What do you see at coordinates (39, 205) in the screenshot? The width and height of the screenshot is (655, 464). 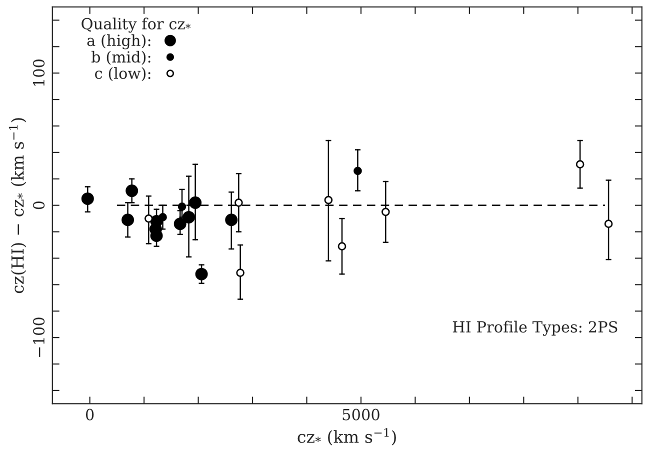 I see `y-tick-label: 0` at bounding box center [39, 205].